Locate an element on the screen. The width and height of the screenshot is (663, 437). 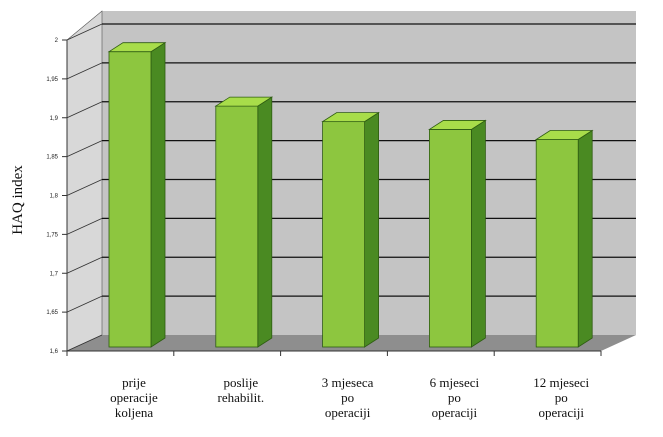
y-tick-label: 1,75 is located at coordinates (52, 235).